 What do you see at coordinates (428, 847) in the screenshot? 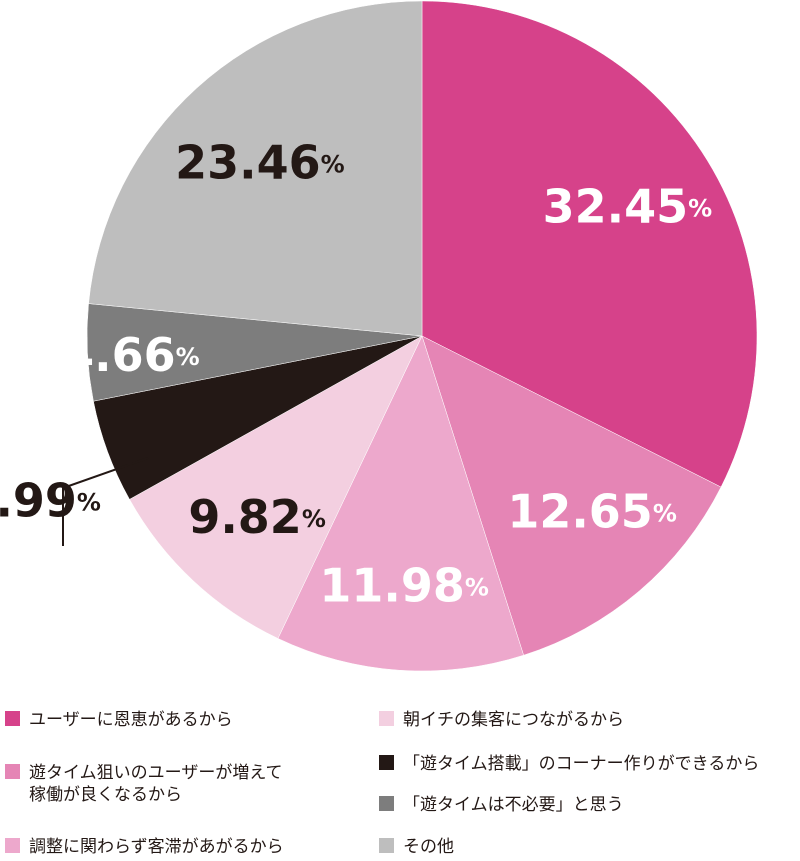
I see `legend-label: その他` at bounding box center [428, 847].